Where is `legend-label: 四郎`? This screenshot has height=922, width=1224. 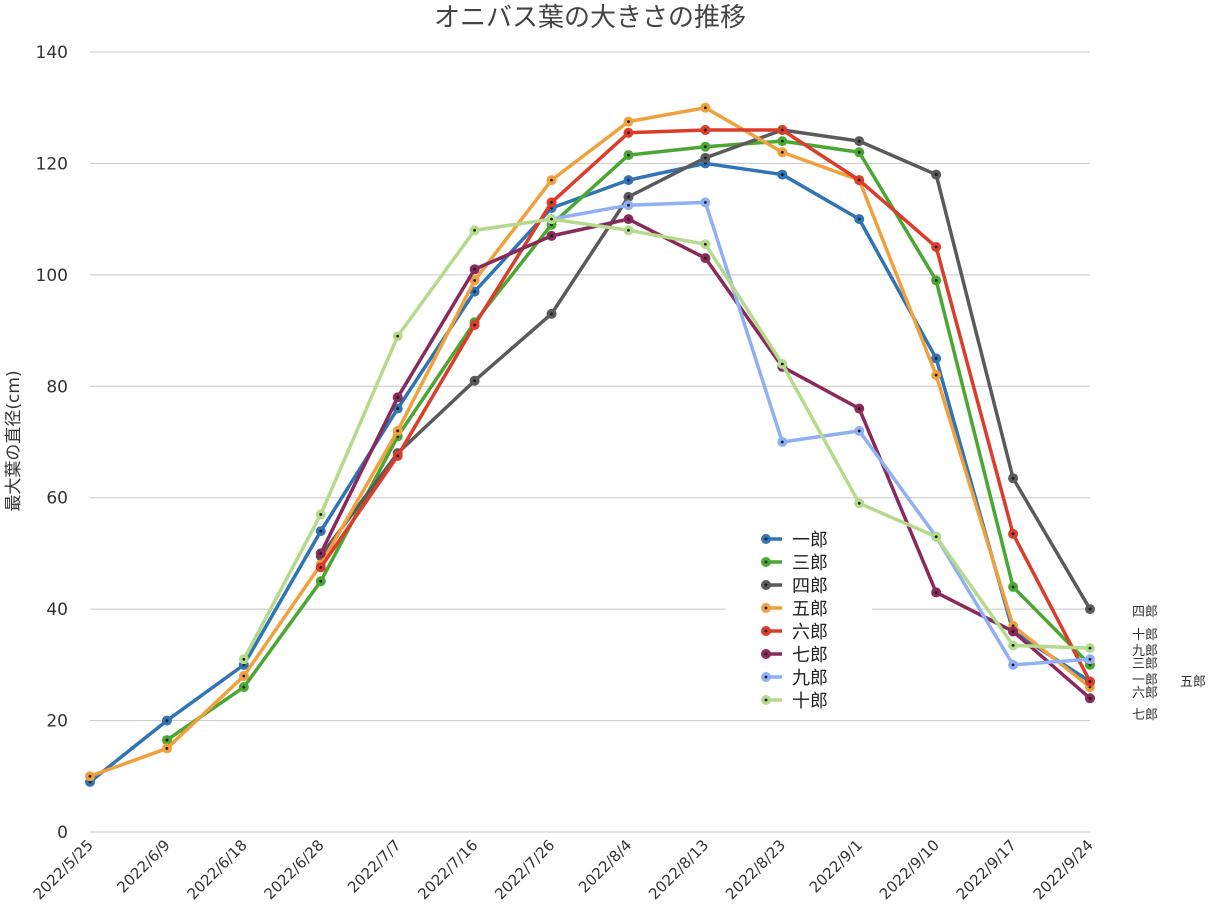
legend-label: 四郎 is located at coordinates (810, 586).